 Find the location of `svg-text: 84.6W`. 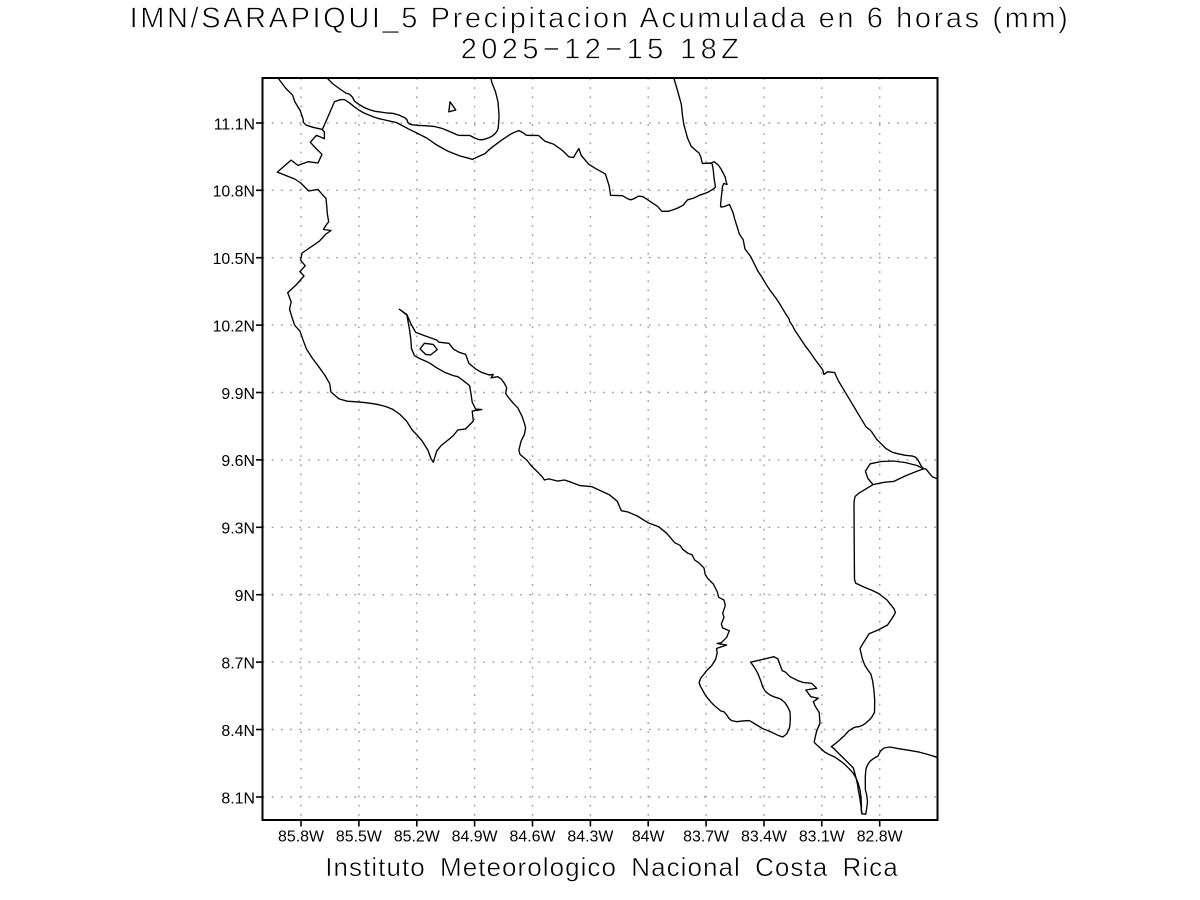

svg-text: 84.6W is located at coordinates (533, 836).